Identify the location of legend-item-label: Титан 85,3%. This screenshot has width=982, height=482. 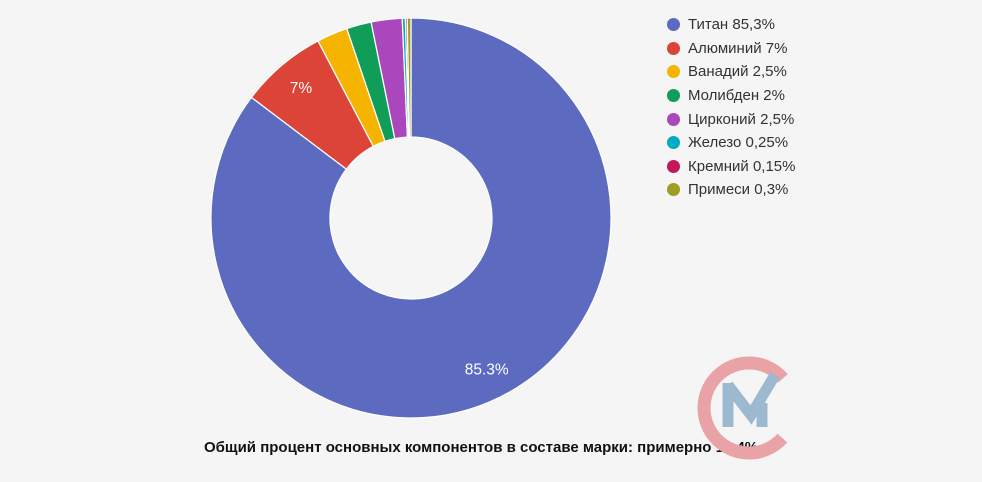
(731, 25).